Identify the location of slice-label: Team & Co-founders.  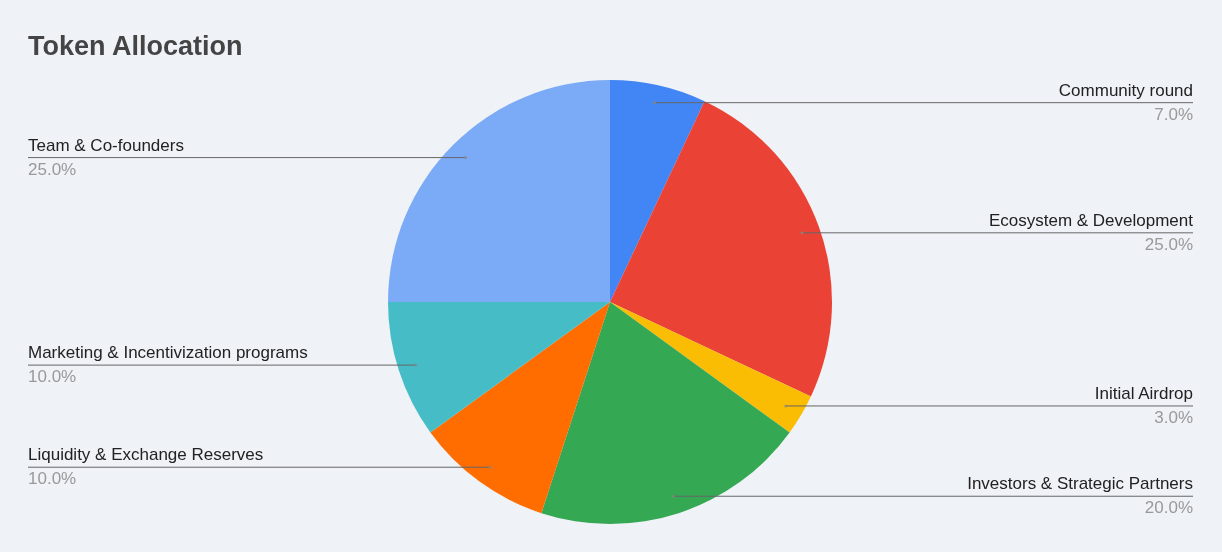
(106, 145).